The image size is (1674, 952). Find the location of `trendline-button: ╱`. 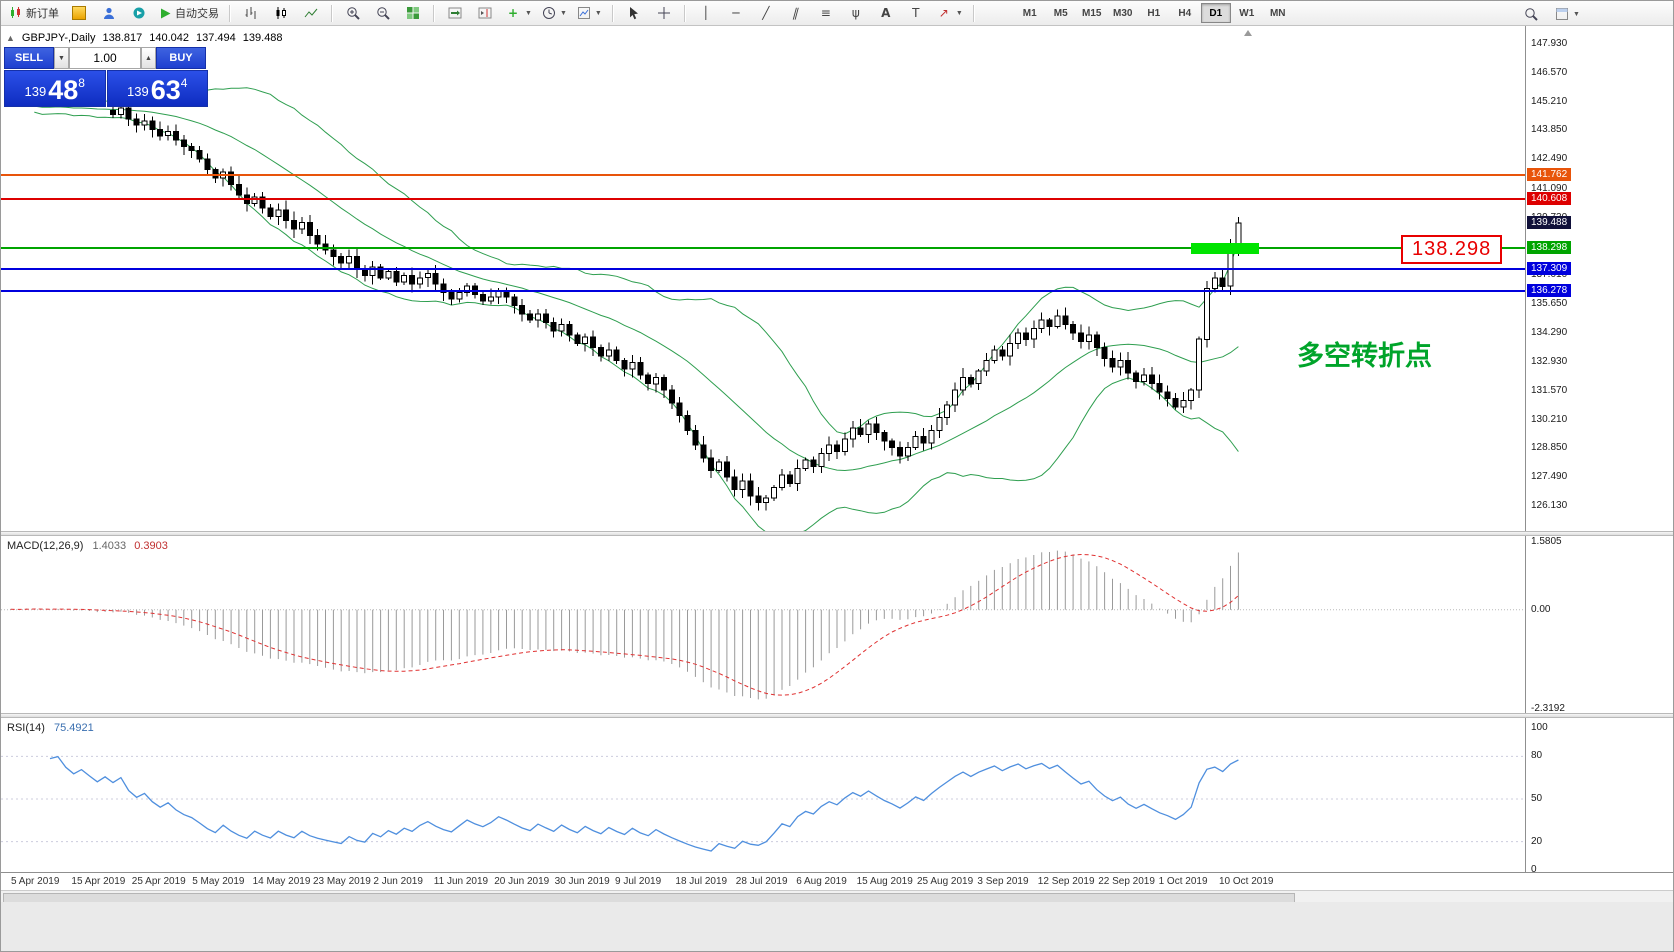

trendline-button: ╱ is located at coordinates (766, 13).